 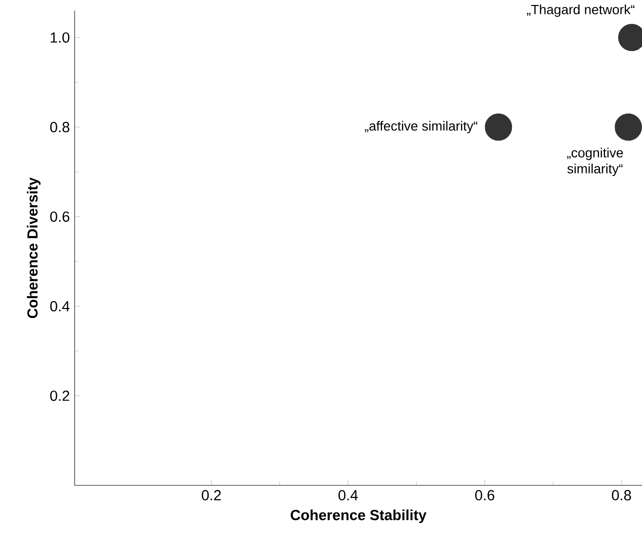 I want to click on y-axis-title: Coherence Diversity, so click(x=33, y=247).